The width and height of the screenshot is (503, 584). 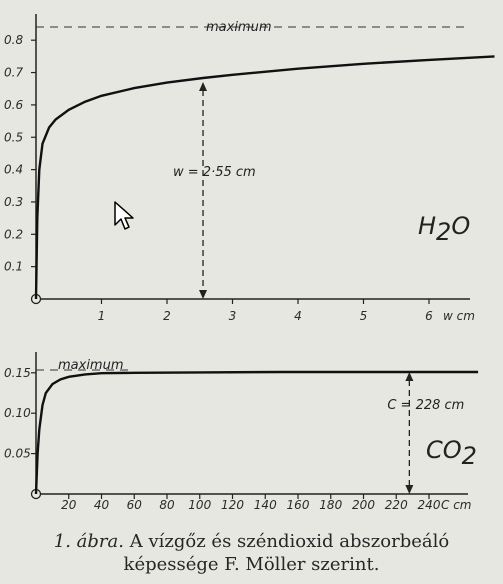 What do you see at coordinates (13, 170) in the screenshot?
I see `y-tick-label: 0.4` at bounding box center [13, 170].